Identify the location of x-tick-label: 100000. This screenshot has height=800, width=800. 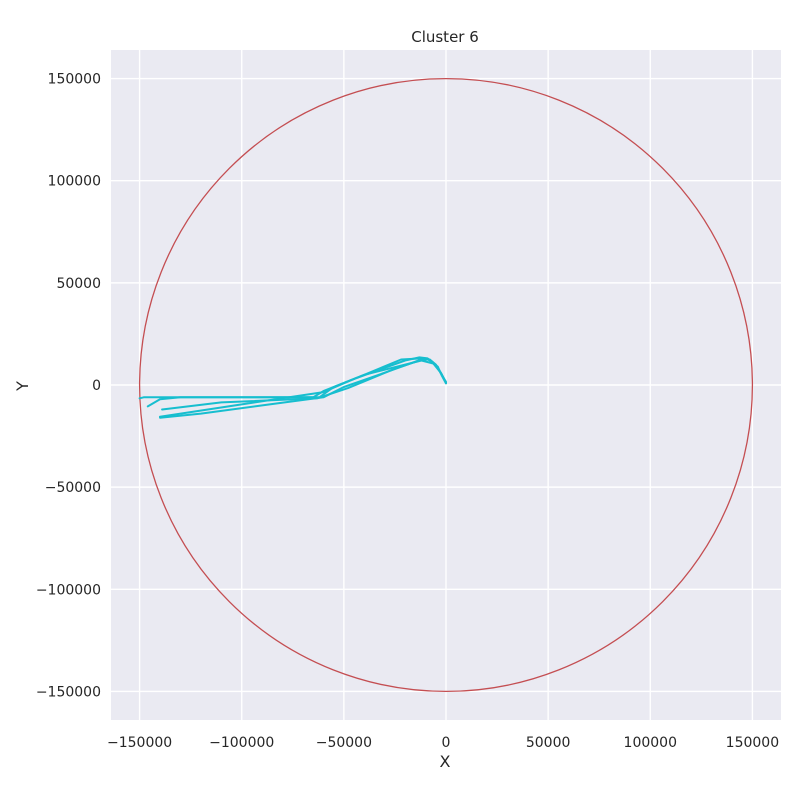
(650, 743).